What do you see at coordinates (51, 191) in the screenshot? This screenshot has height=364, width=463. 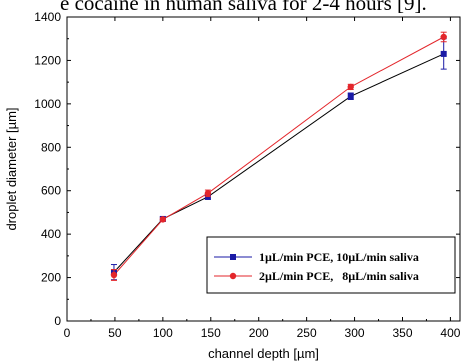 I see `y-tick-label: 600` at bounding box center [51, 191].